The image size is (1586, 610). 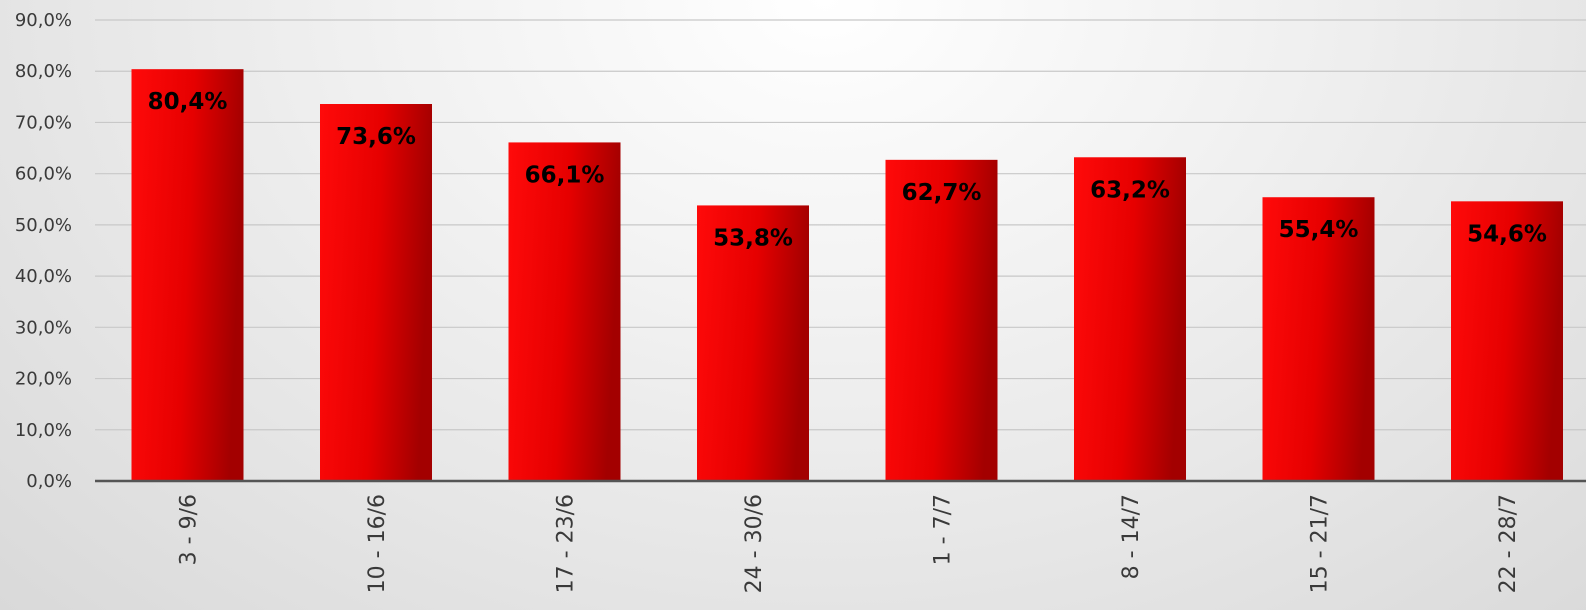 I want to click on data-label: 80,4%, so click(x=188, y=102).